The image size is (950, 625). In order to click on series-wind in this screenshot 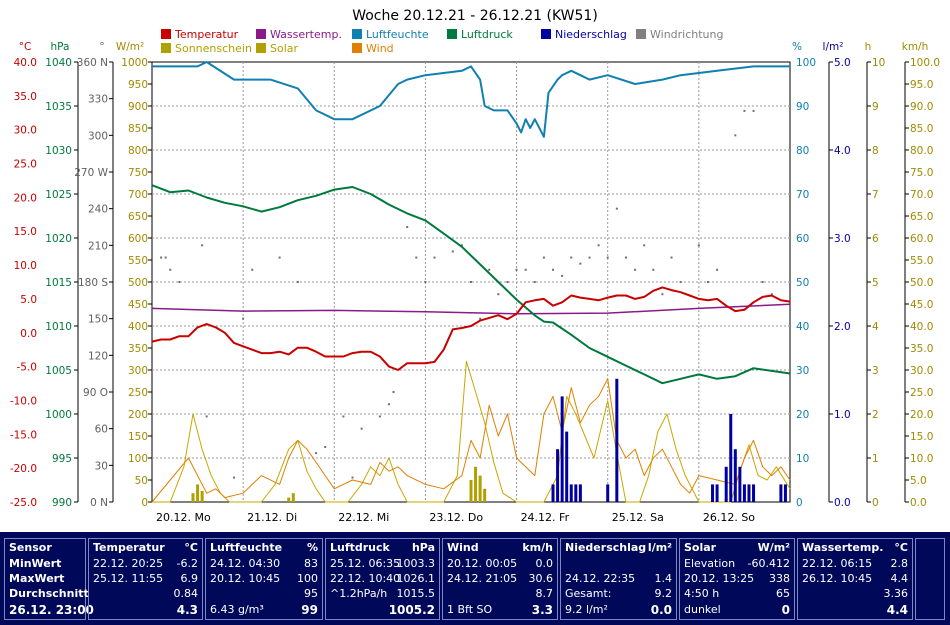, I will do `click(471, 440)`.